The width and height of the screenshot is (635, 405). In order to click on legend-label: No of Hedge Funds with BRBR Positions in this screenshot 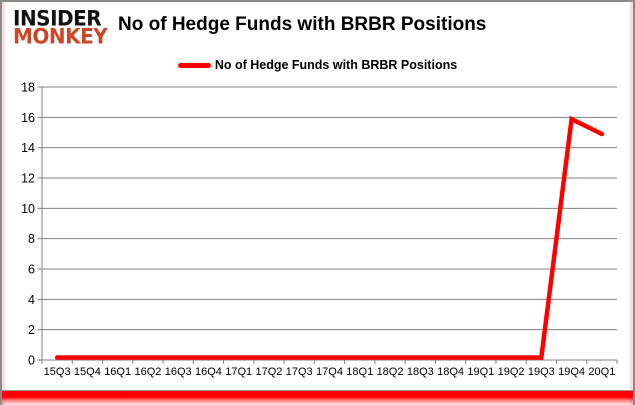, I will do `click(336, 65)`.